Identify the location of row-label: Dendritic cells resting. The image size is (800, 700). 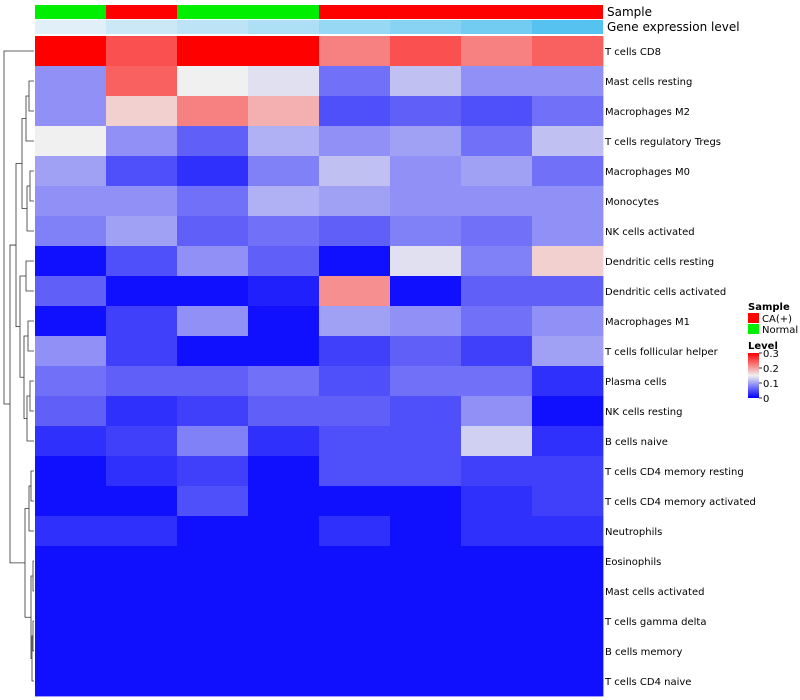
(659, 262).